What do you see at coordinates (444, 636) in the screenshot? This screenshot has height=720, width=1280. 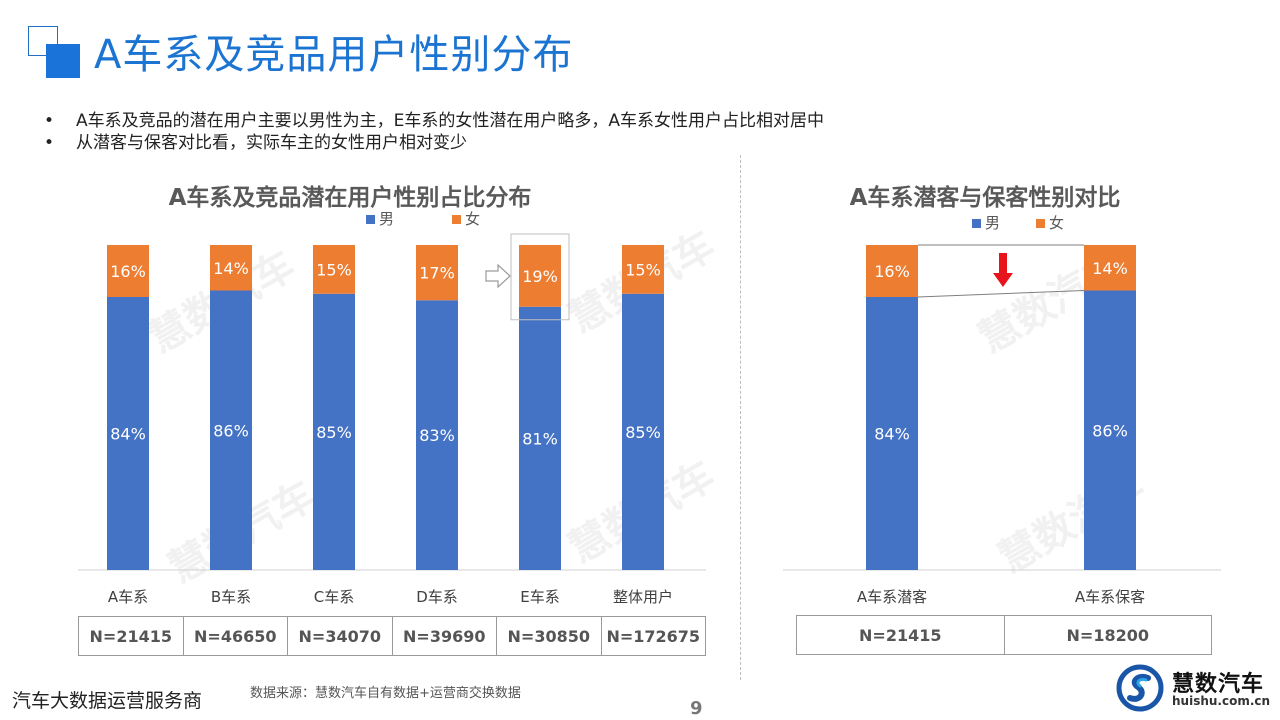 I see `sample-size-cell: N=39690` at bounding box center [444, 636].